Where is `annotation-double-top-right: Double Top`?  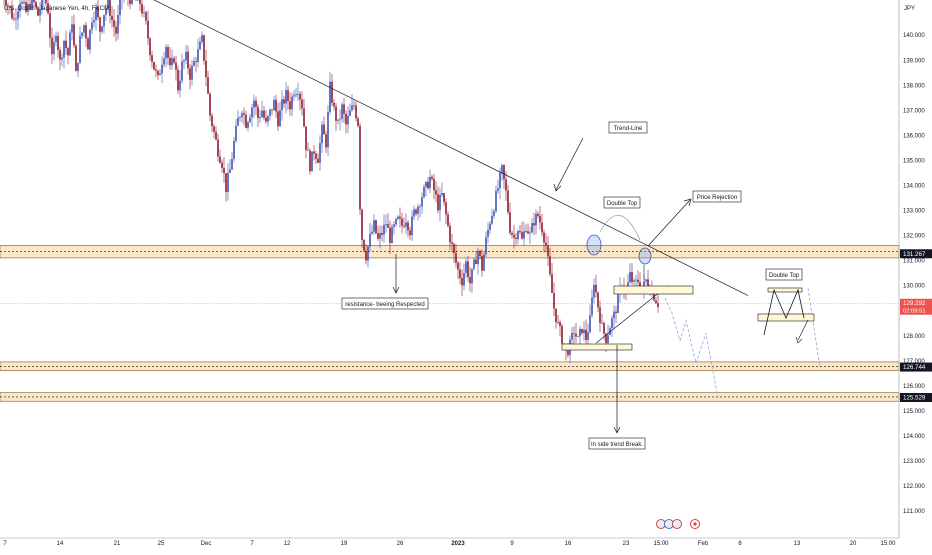
annotation-double-top-right: Double Top is located at coordinates (784, 274).